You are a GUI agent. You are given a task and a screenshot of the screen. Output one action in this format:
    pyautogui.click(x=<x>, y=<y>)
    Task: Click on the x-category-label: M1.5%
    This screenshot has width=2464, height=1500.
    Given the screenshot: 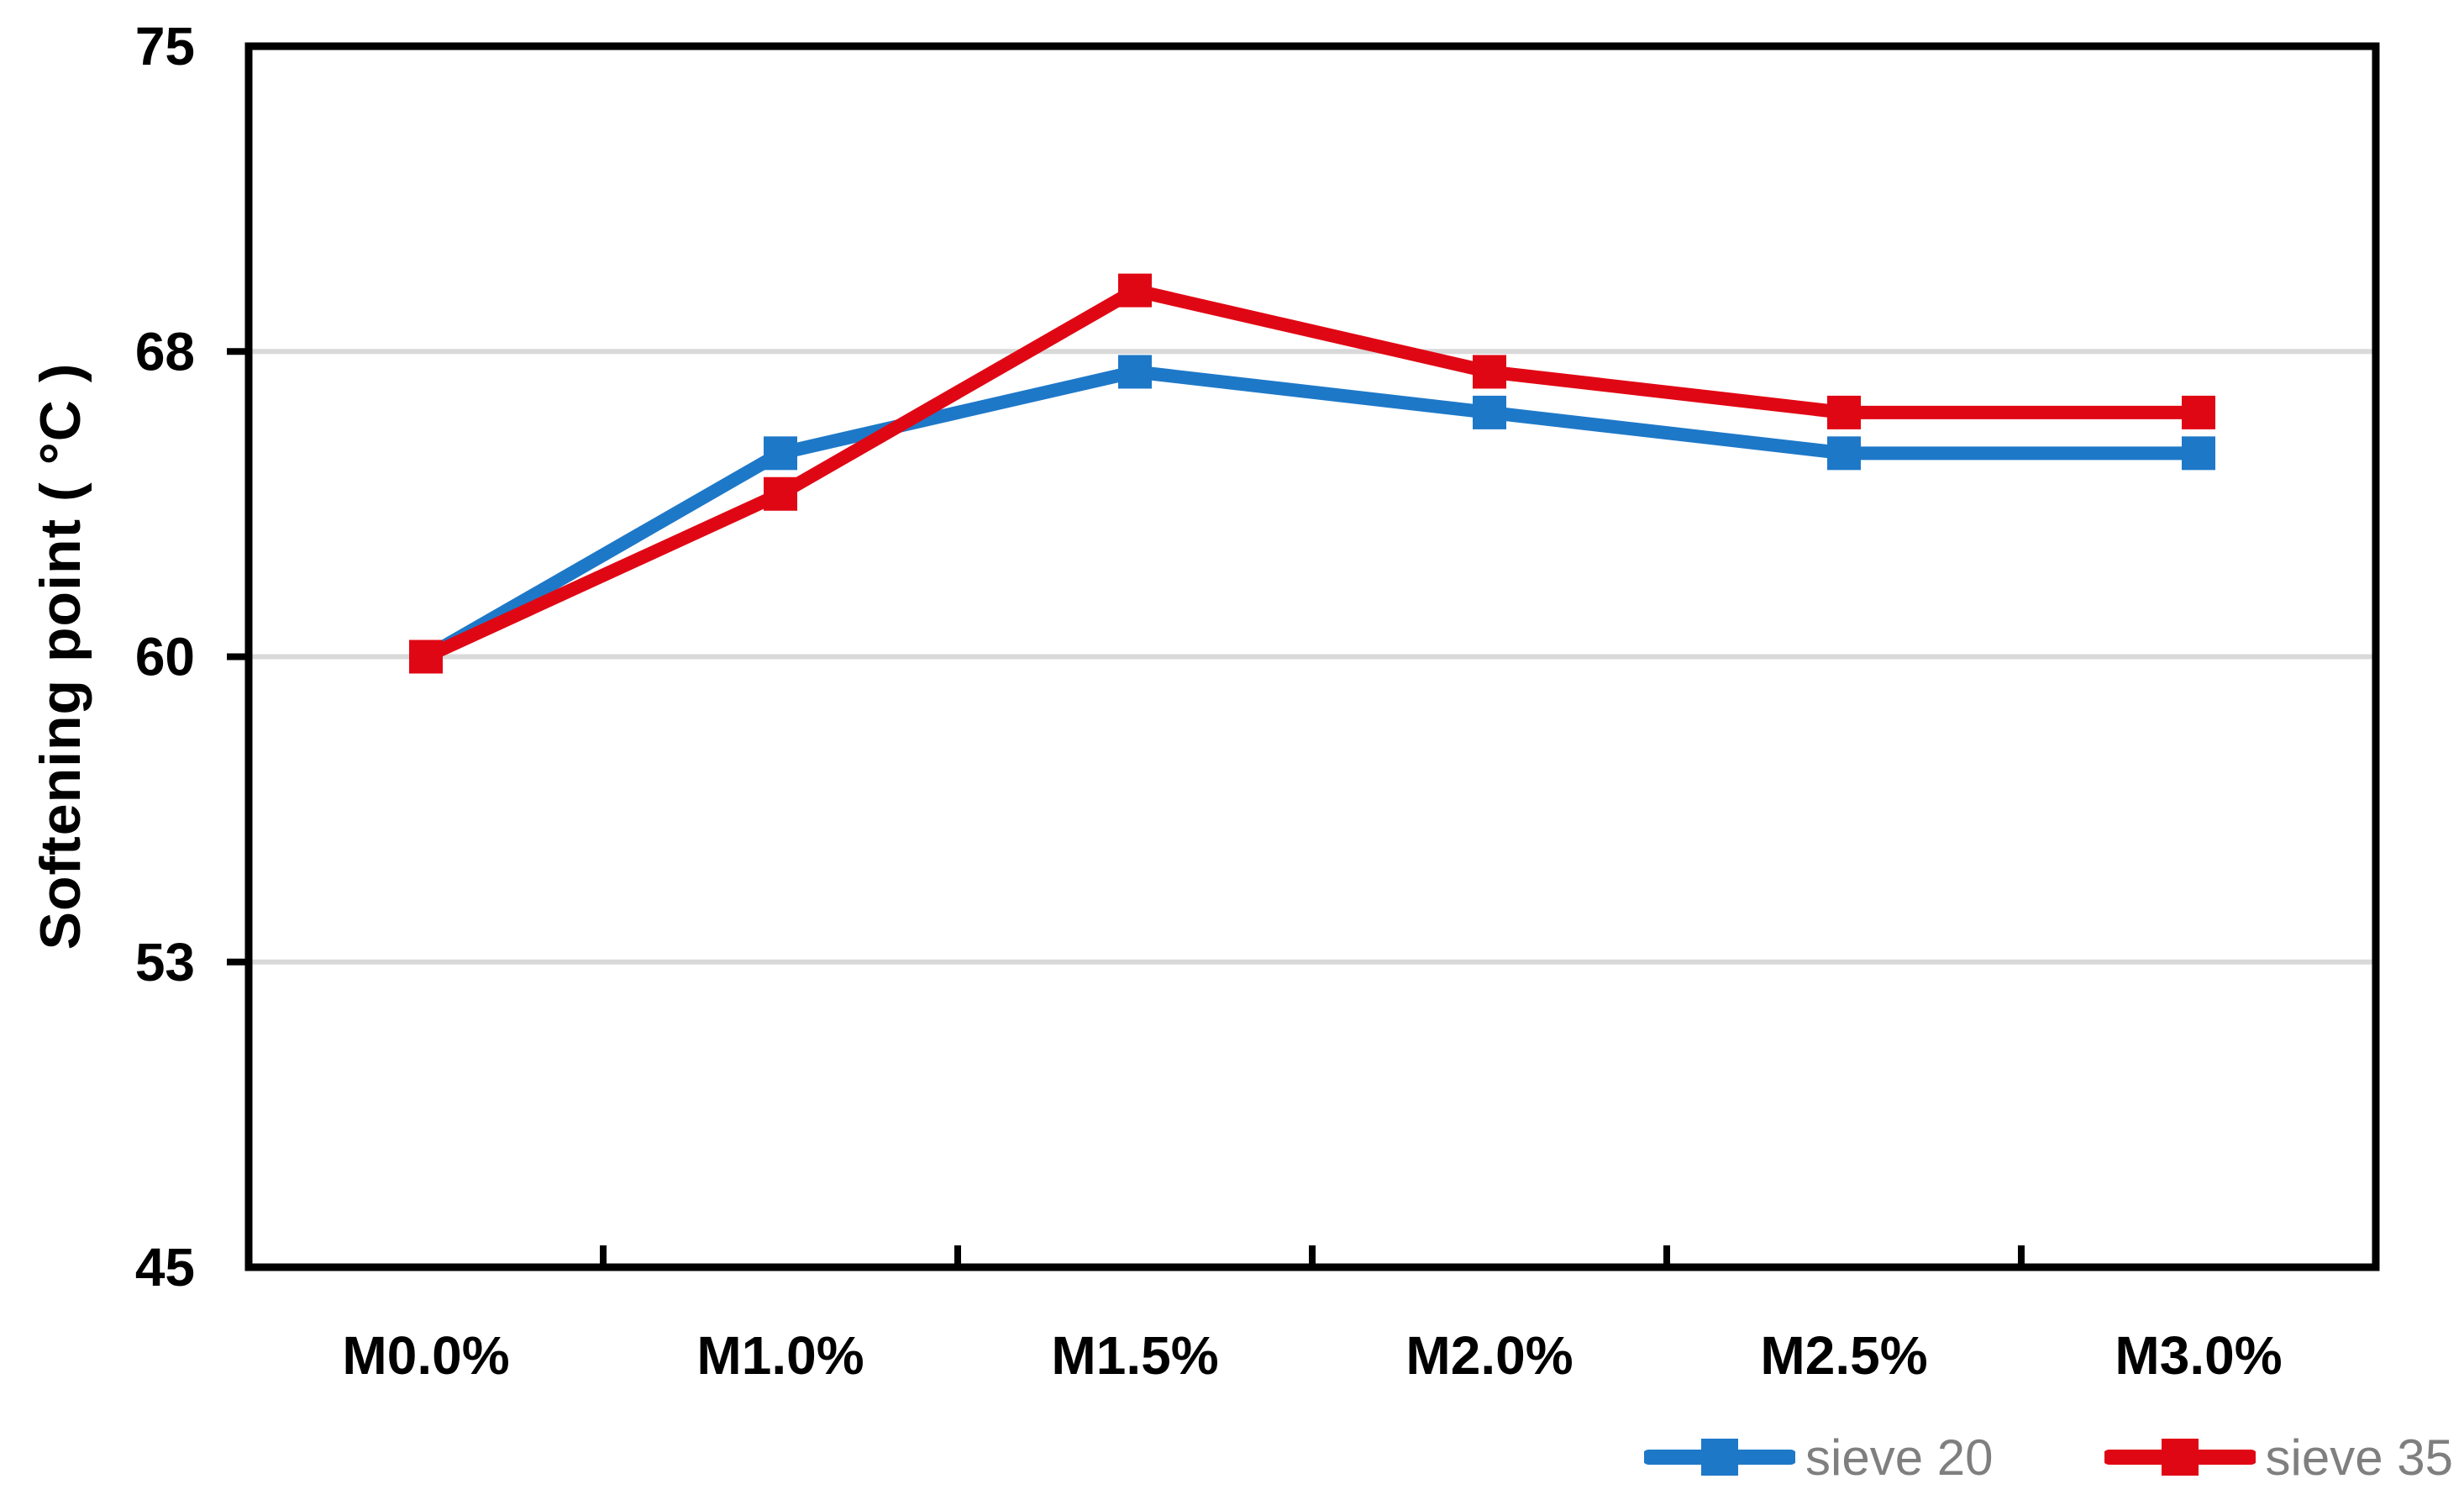 What is the action you would take?
    pyautogui.click(x=1135, y=1355)
    